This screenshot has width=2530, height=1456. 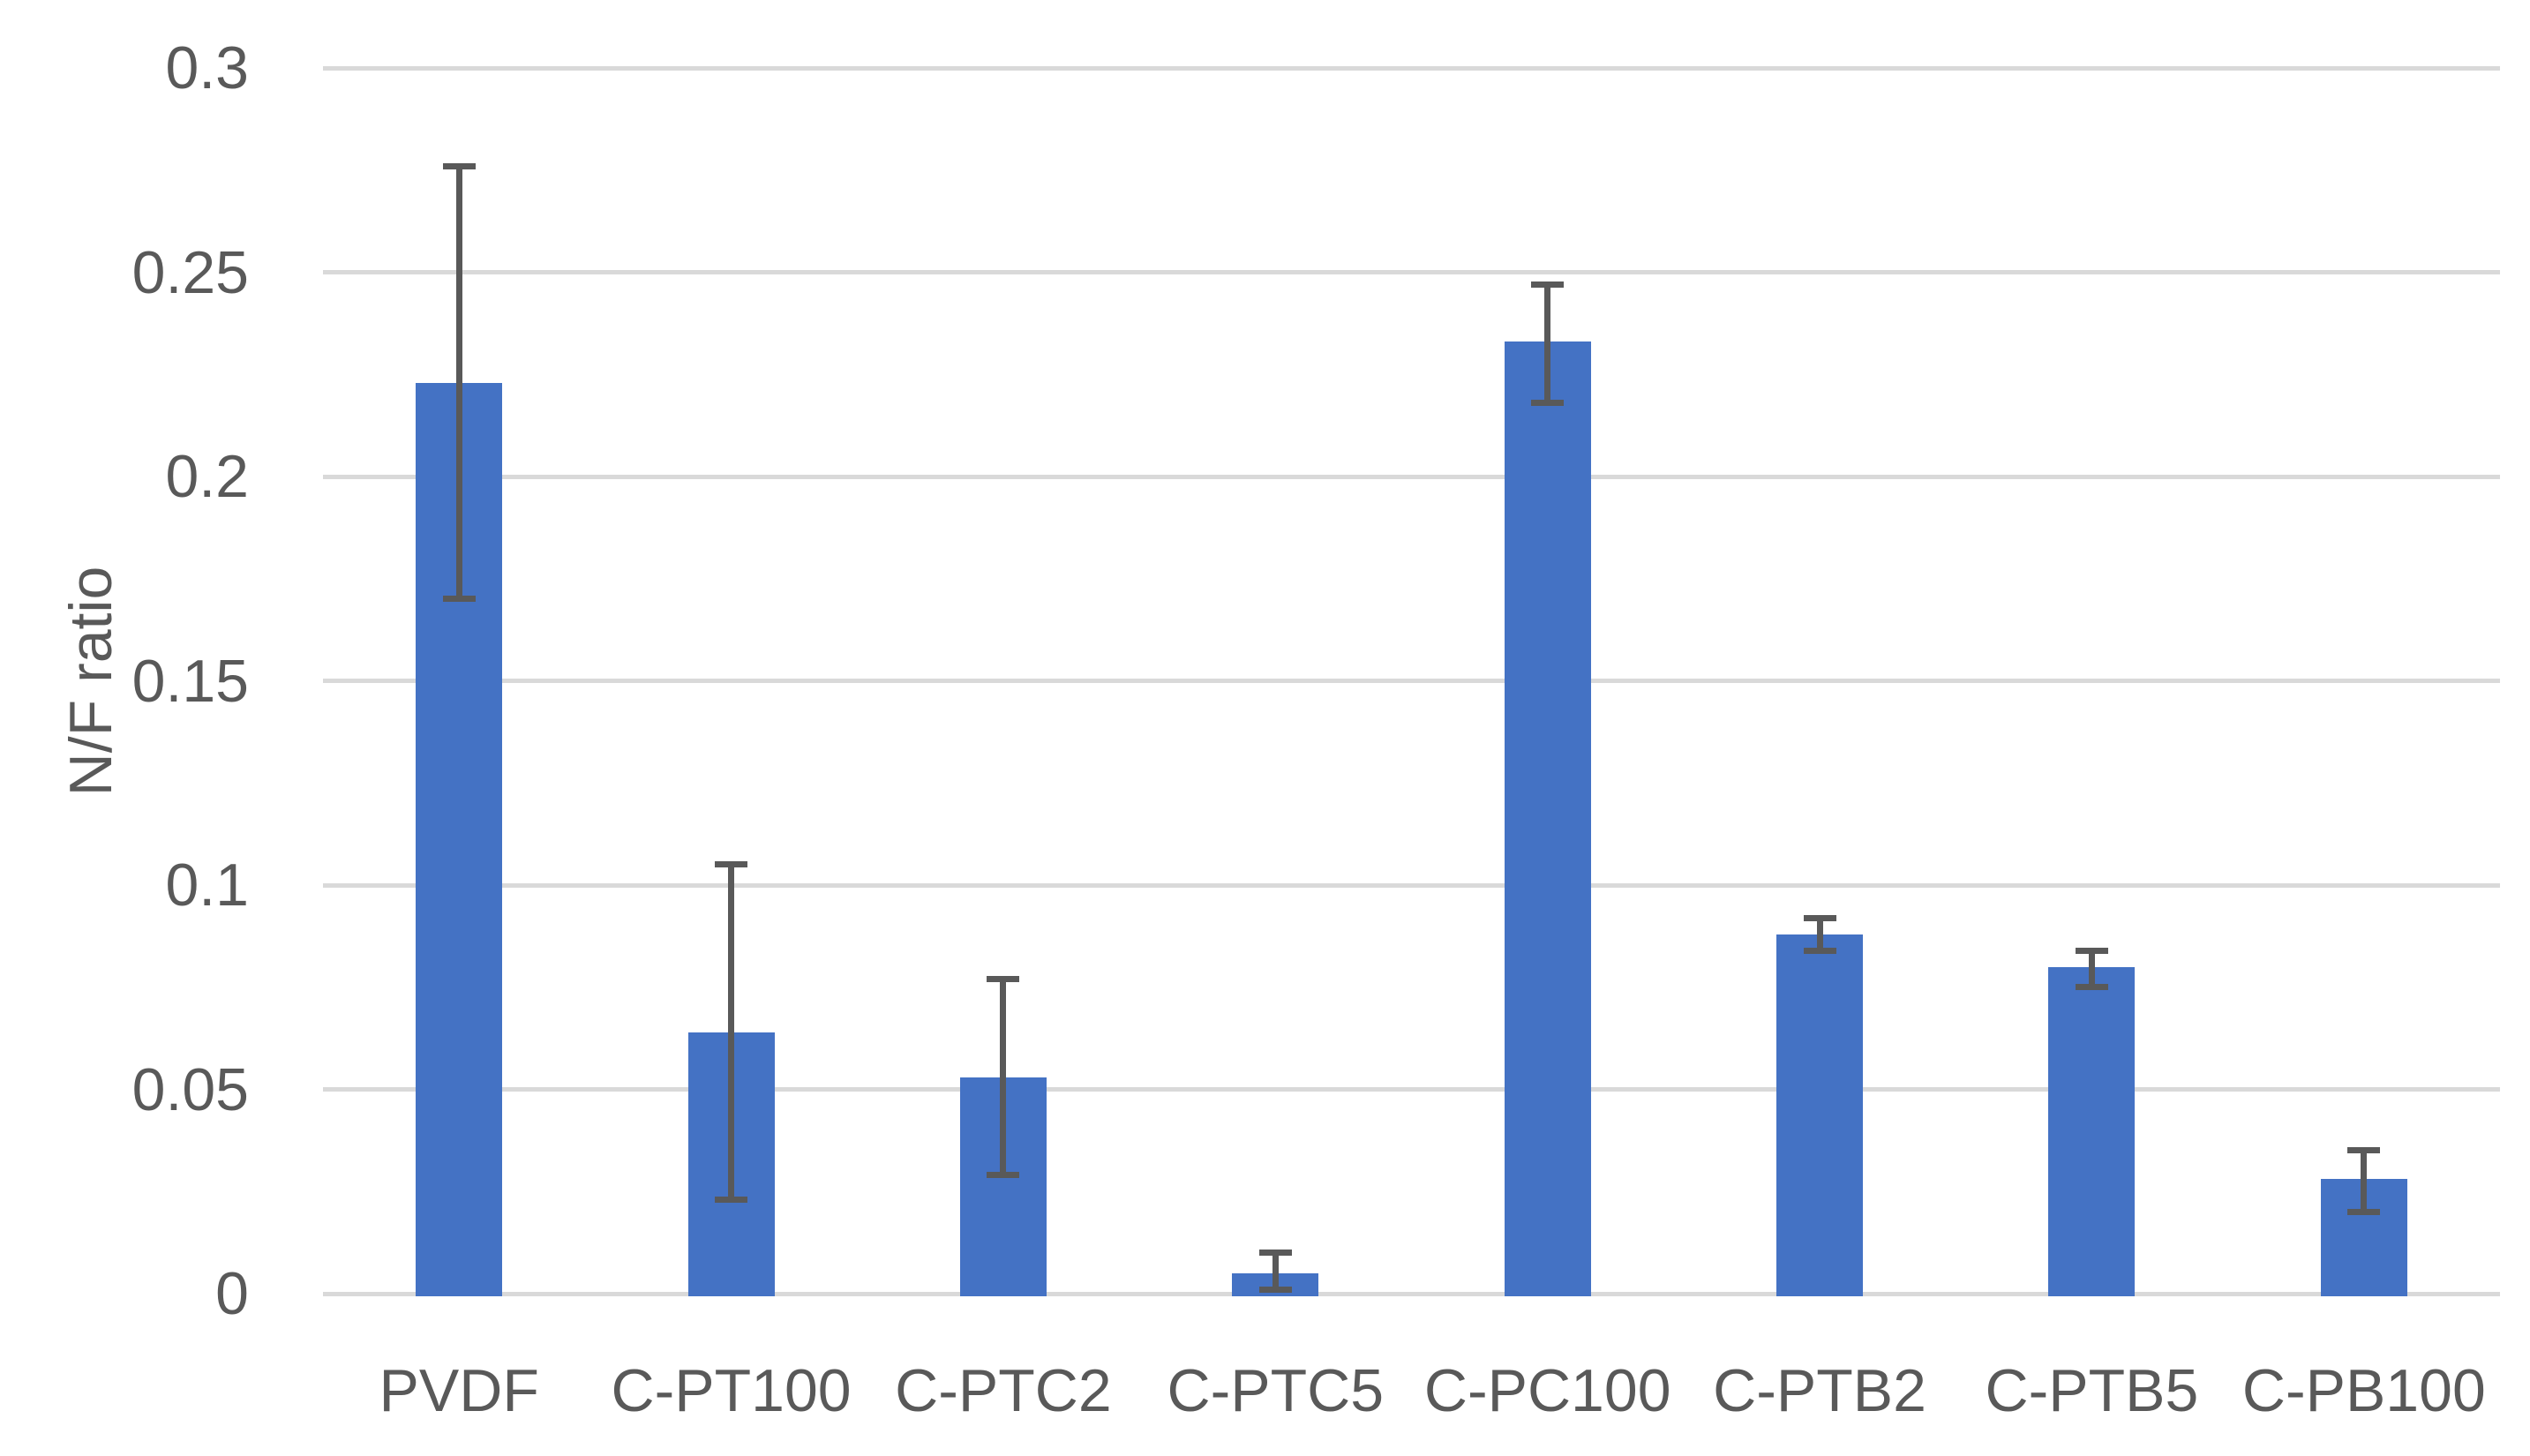 I want to click on x-axis-label: C-PTC5, so click(x=1276, y=1390).